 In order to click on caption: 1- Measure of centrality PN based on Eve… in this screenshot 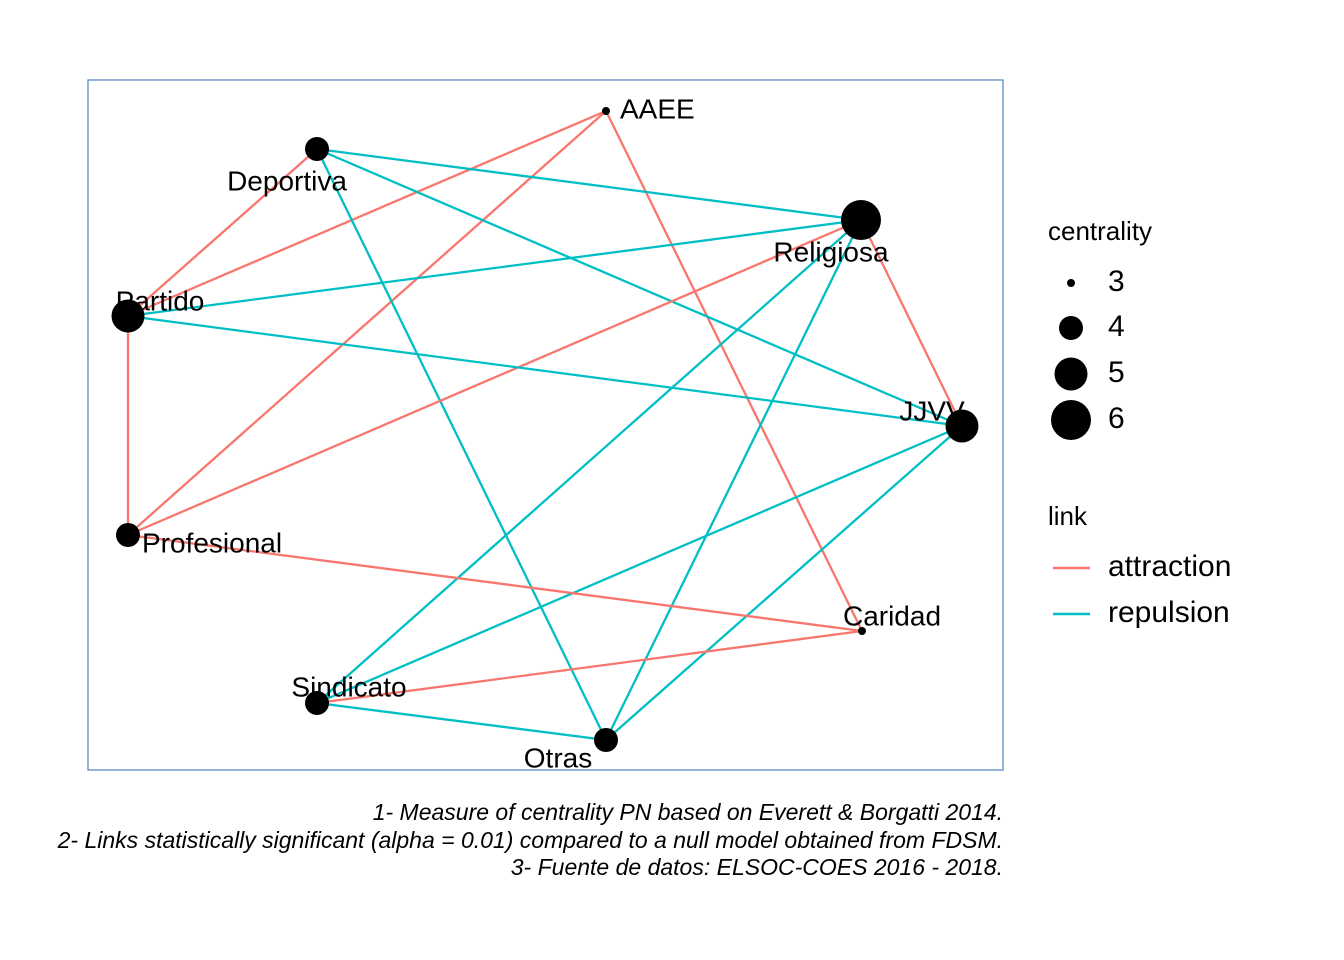, I will do `click(530, 839)`.